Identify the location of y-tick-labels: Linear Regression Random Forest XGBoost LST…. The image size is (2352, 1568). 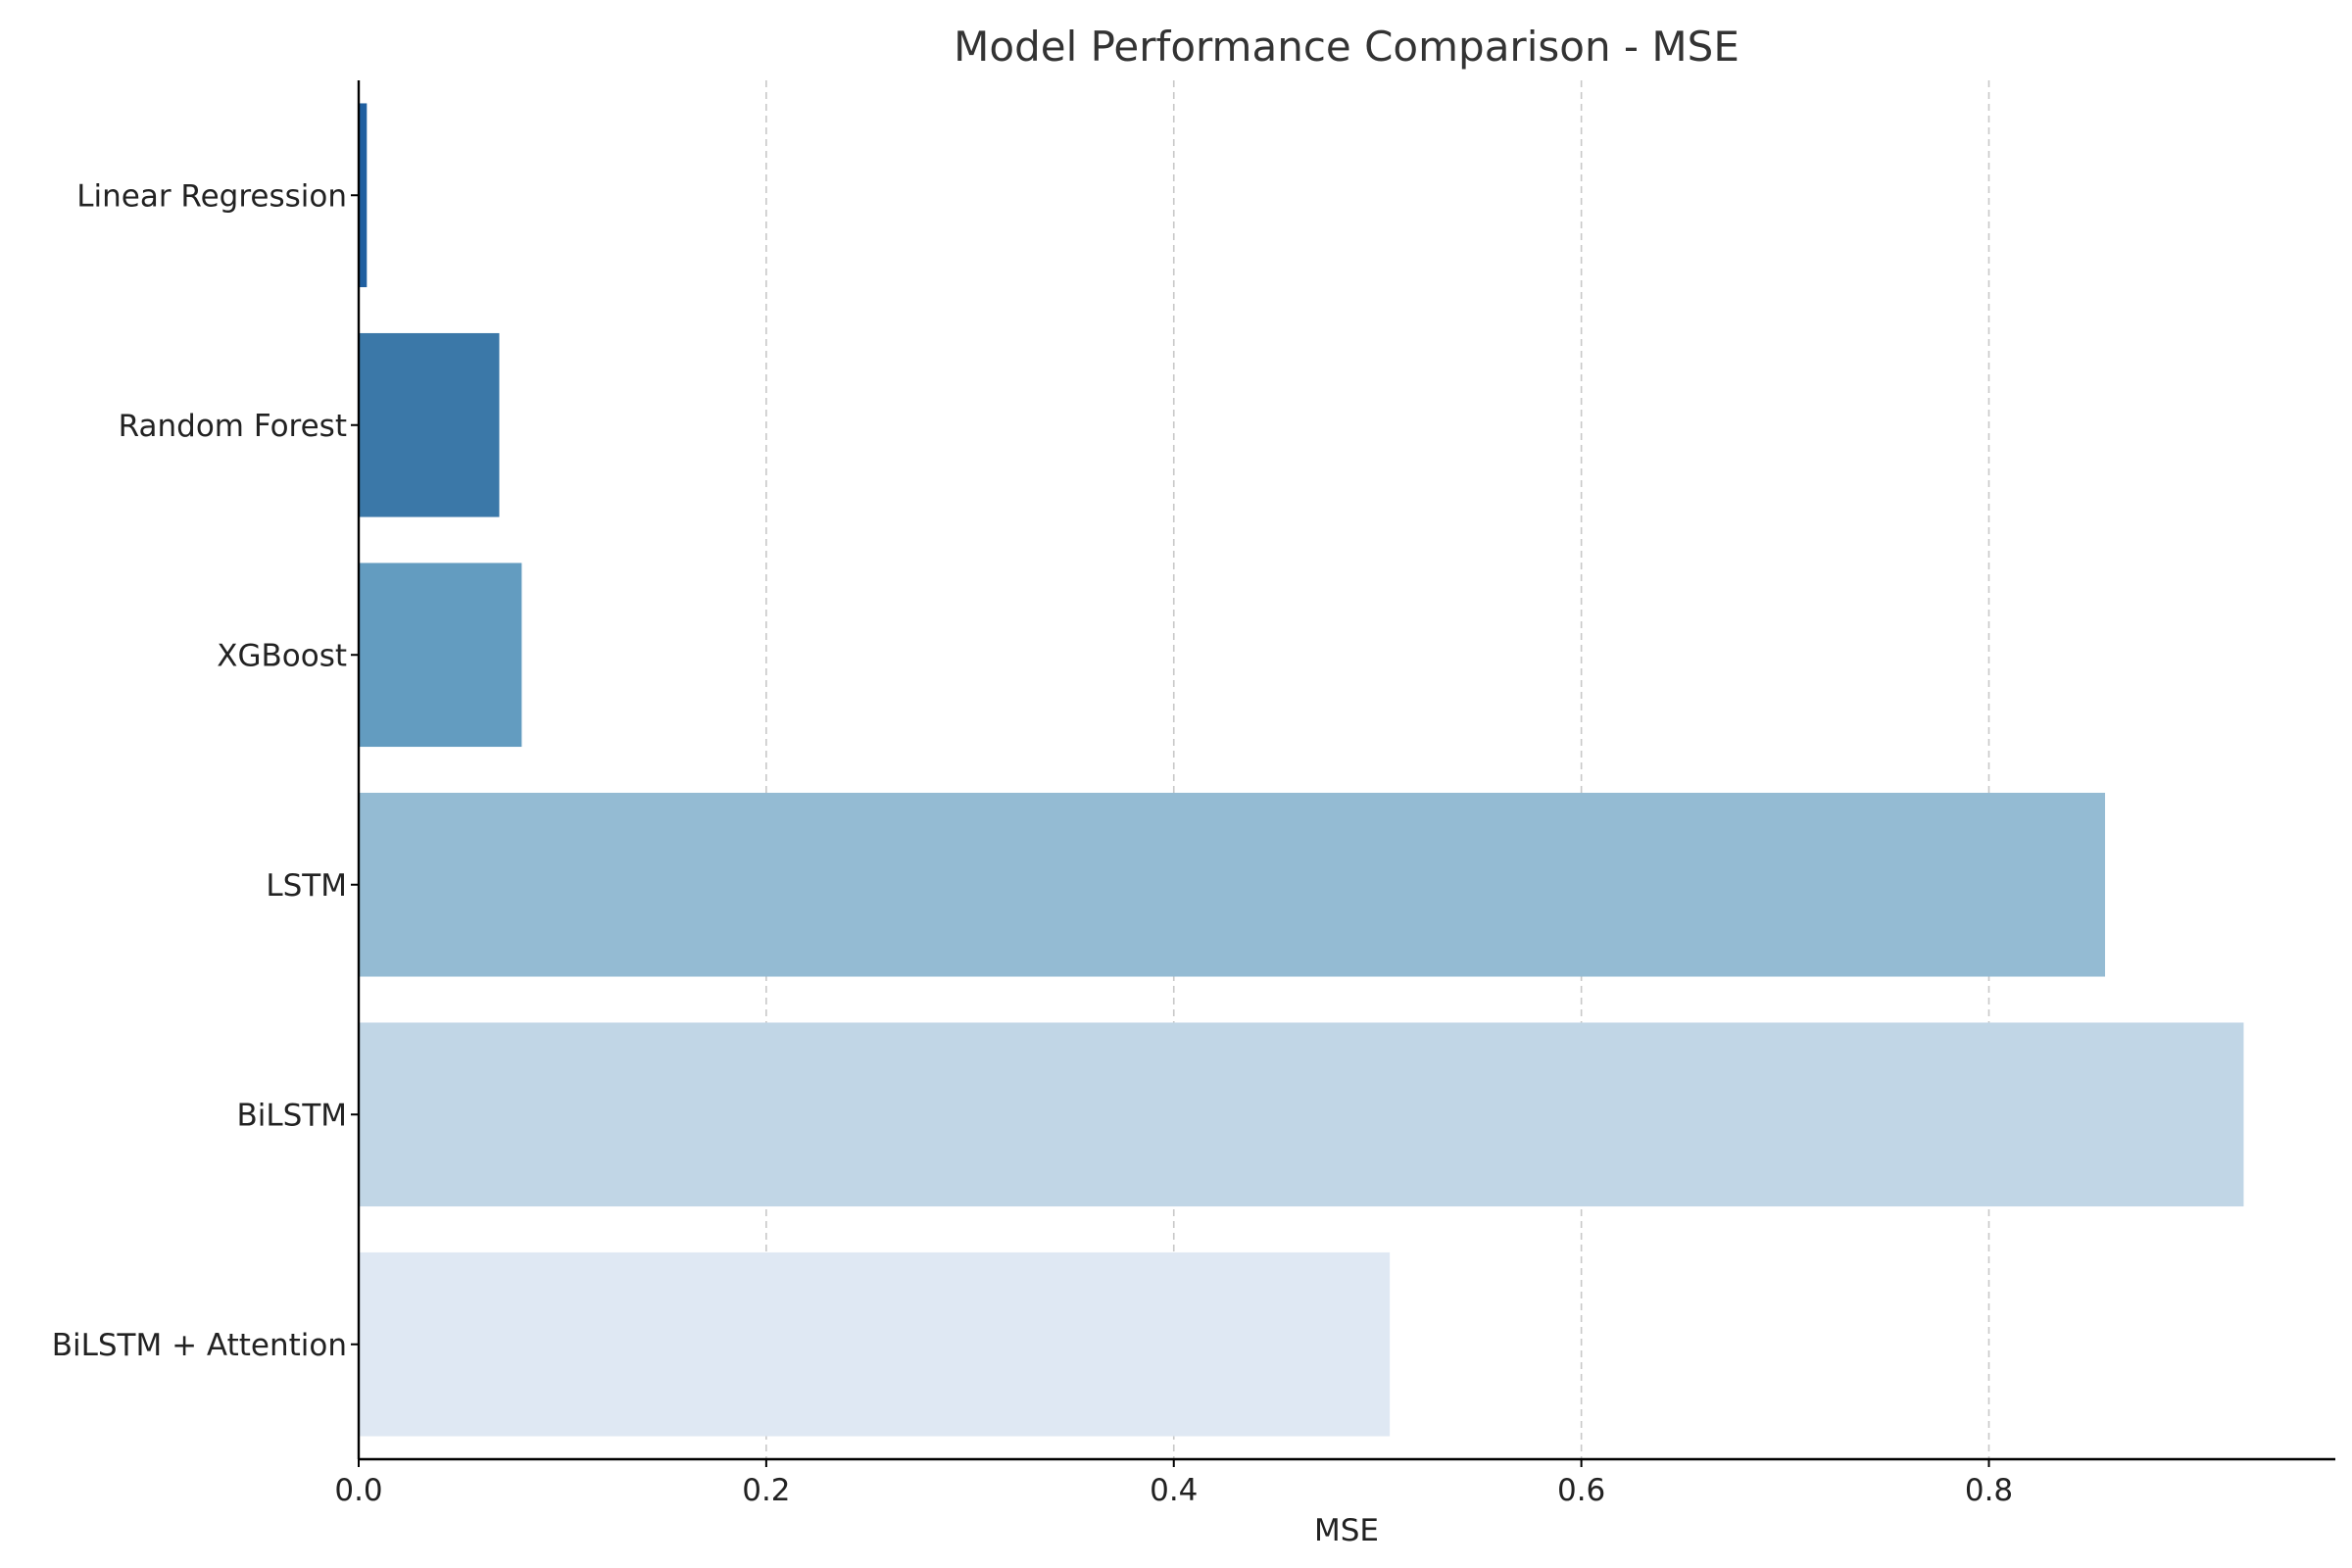
(205, 770).